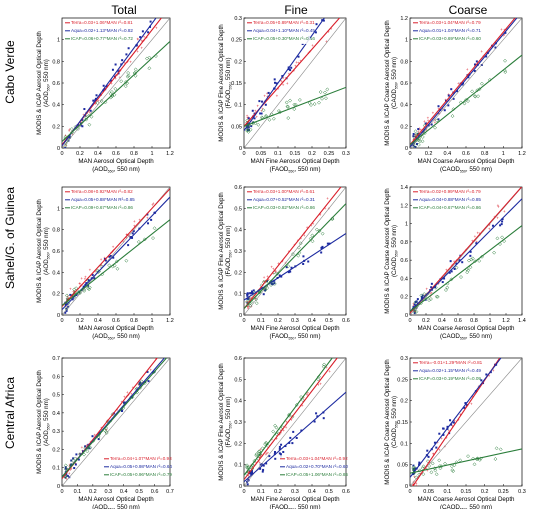 The width and height of the screenshot is (550, 509). What do you see at coordinates (240, 316) in the screenshot?
I see `y-tick-label: 0` at bounding box center [240, 316].